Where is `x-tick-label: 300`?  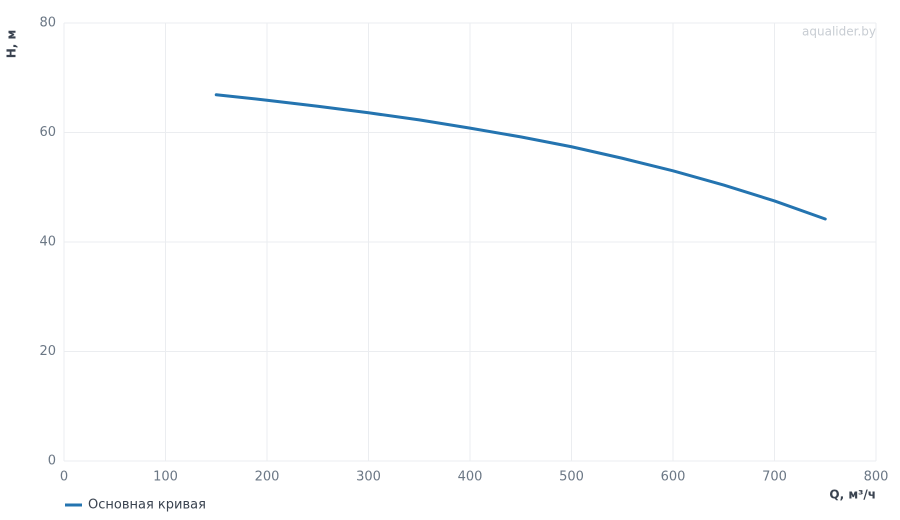
x-tick-label: 300 is located at coordinates (368, 477).